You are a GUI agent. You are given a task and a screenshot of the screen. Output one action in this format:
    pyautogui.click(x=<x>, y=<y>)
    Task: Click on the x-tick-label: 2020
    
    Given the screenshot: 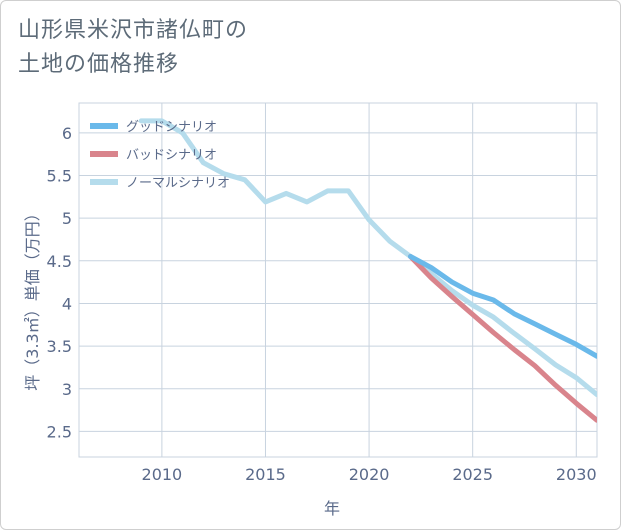 What is the action you would take?
    pyautogui.click(x=369, y=474)
    